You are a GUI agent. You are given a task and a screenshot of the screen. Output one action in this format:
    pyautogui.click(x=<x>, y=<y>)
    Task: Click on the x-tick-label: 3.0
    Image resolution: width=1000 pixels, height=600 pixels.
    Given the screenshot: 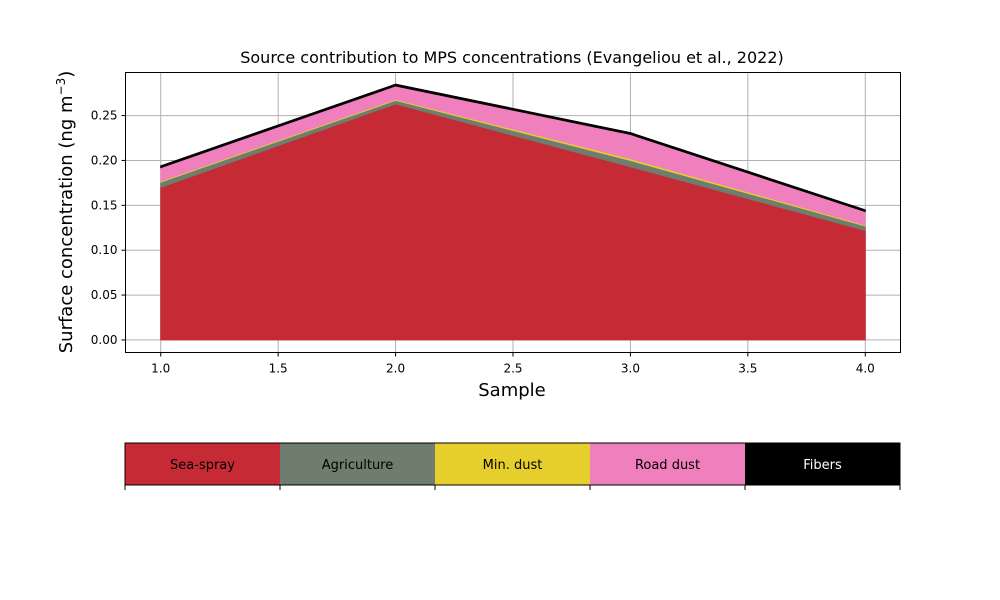 What is the action you would take?
    pyautogui.click(x=630, y=369)
    